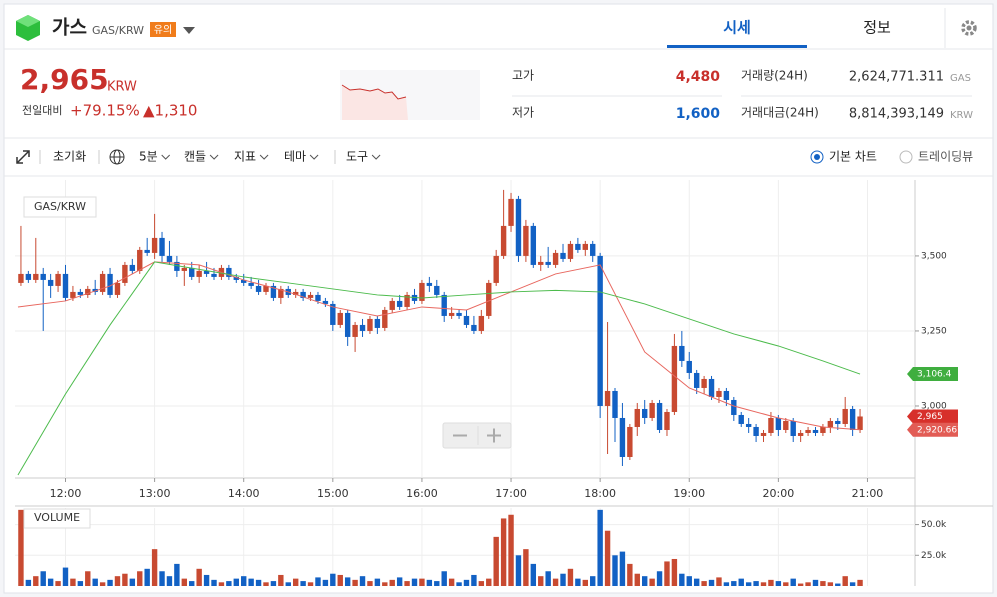  I want to click on logo, so click(28, 28).